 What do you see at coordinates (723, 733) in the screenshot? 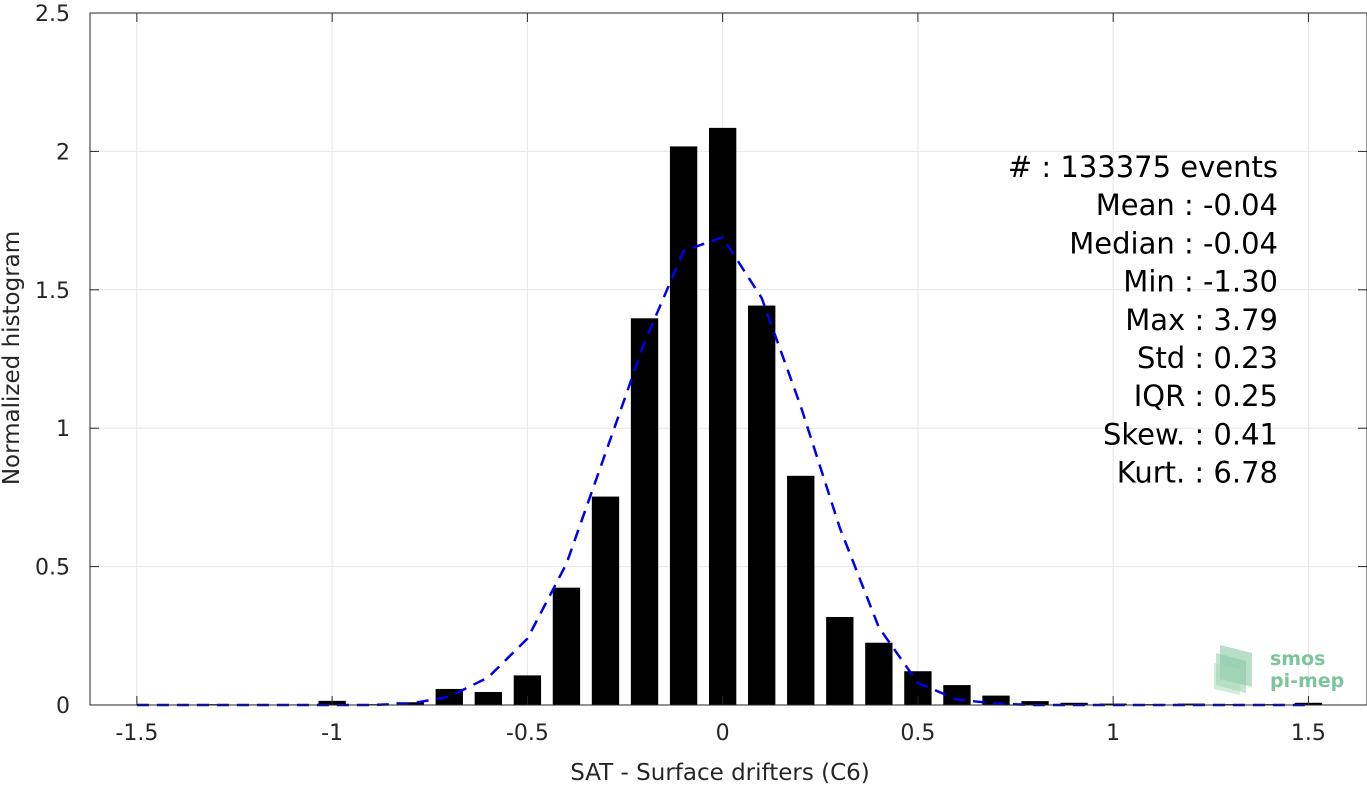
I see `x-tick-label: 0` at bounding box center [723, 733].